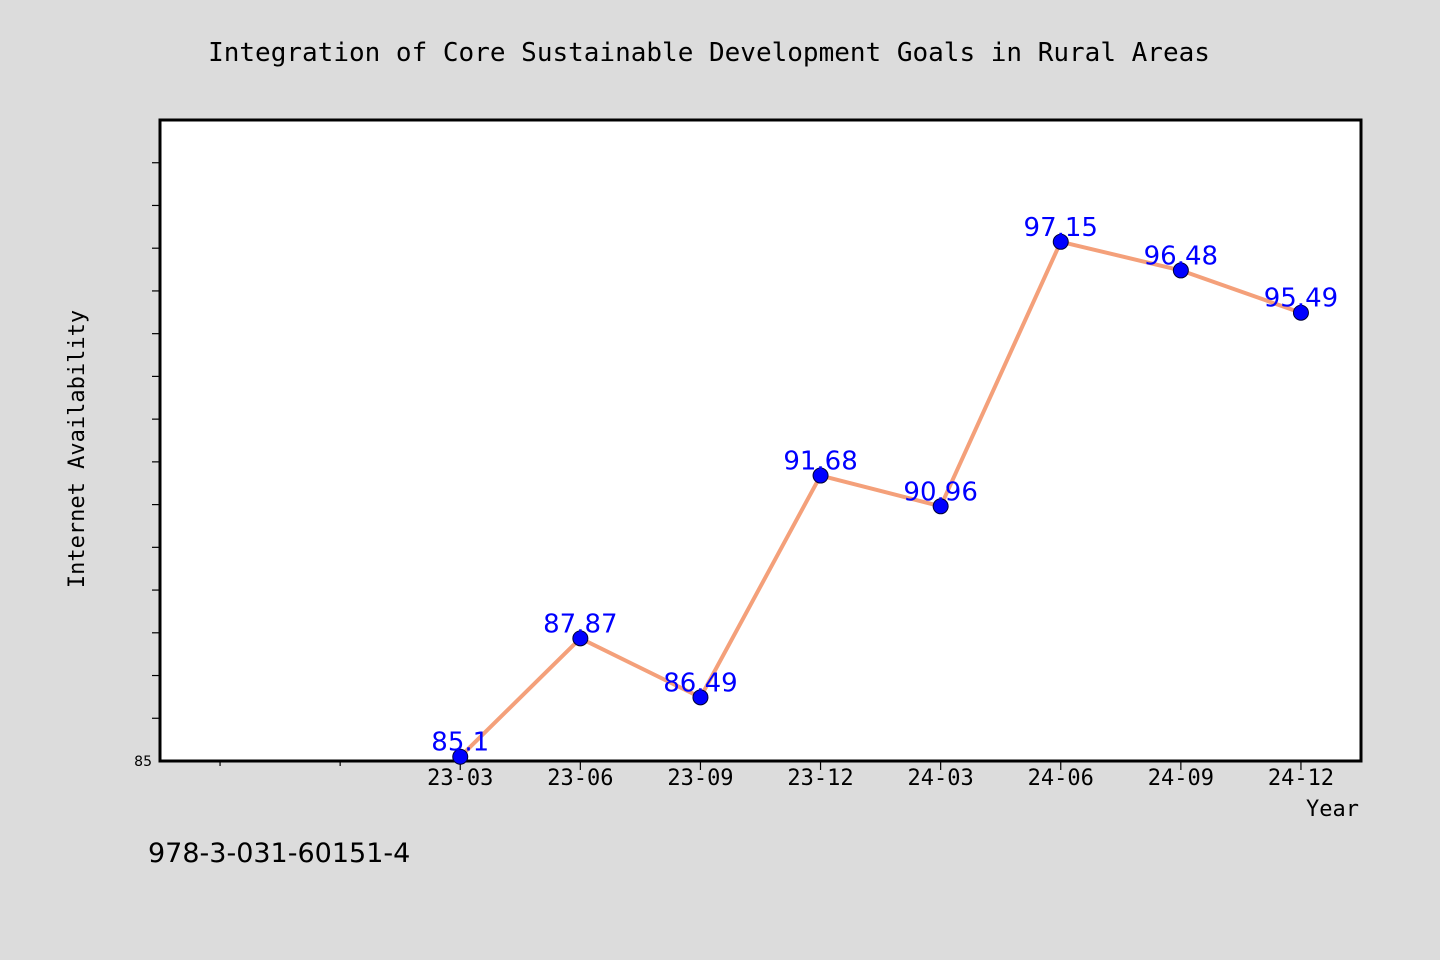 This screenshot has height=960, width=1440. What do you see at coordinates (880, 778) in the screenshot?
I see `x-axis-tick-labels: 23-03 23-06 23-09 23-12 24-03 24-06 24-09 24-12` at bounding box center [880, 778].